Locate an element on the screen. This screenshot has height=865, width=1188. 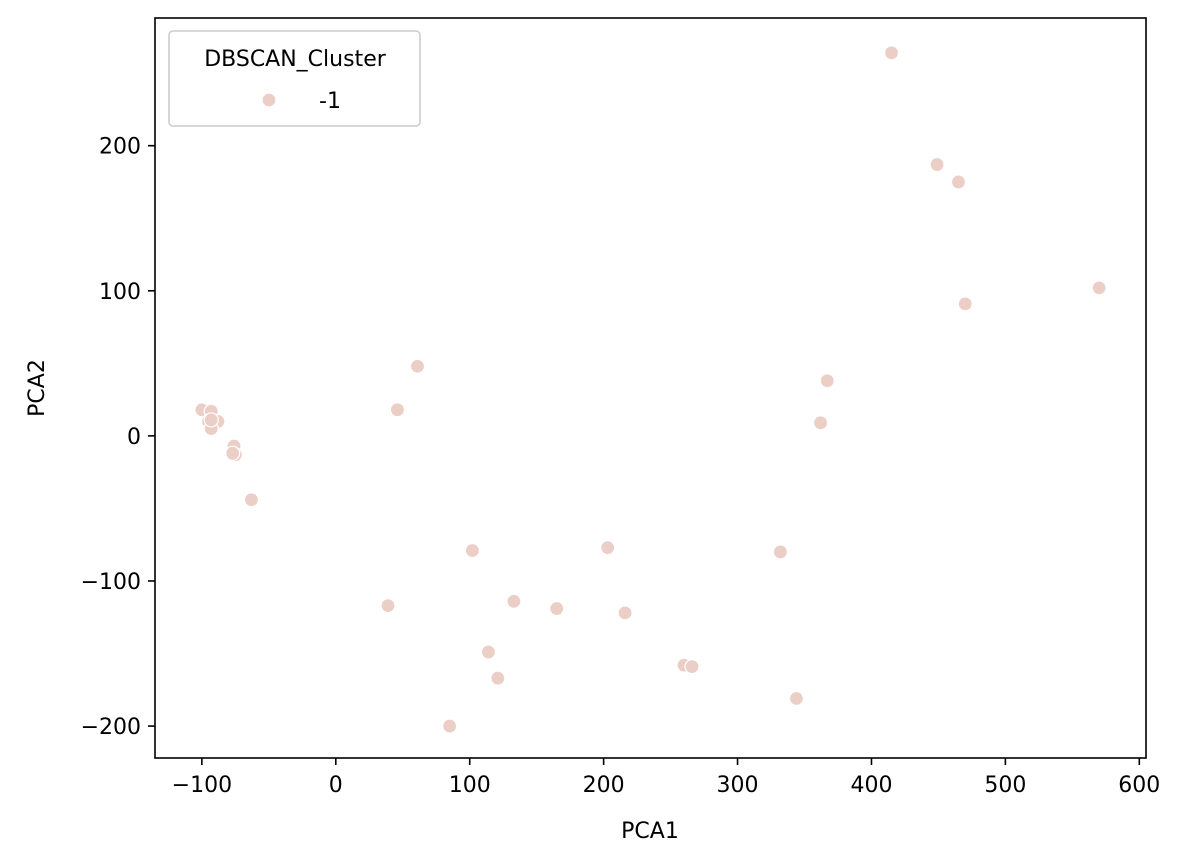
legend: DBSCAN_Cluster -1 is located at coordinates (294, 78).